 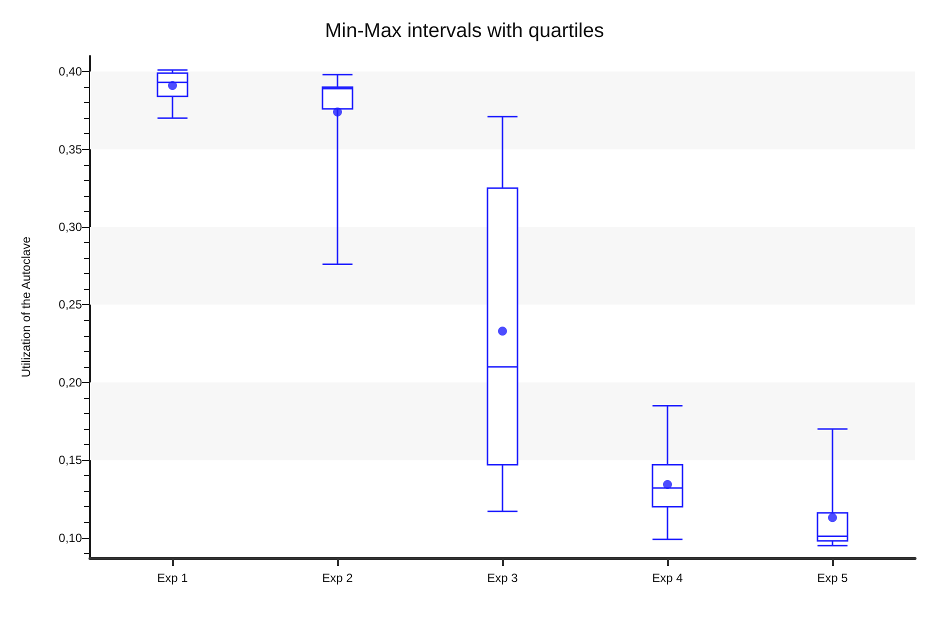 I want to click on y-tick-label: 0,20, so click(x=70, y=382).